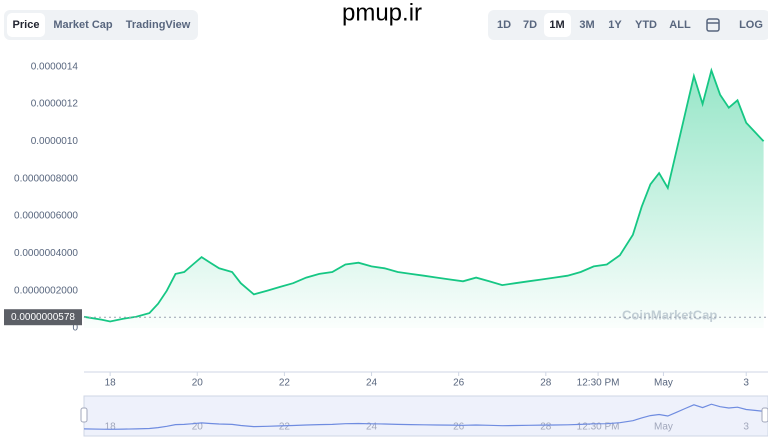 The height and width of the screenshot is (442, 768). Describe the element at coordinates (746, 383) in the screenshot. I see `x-tick-label: 3` at that location.